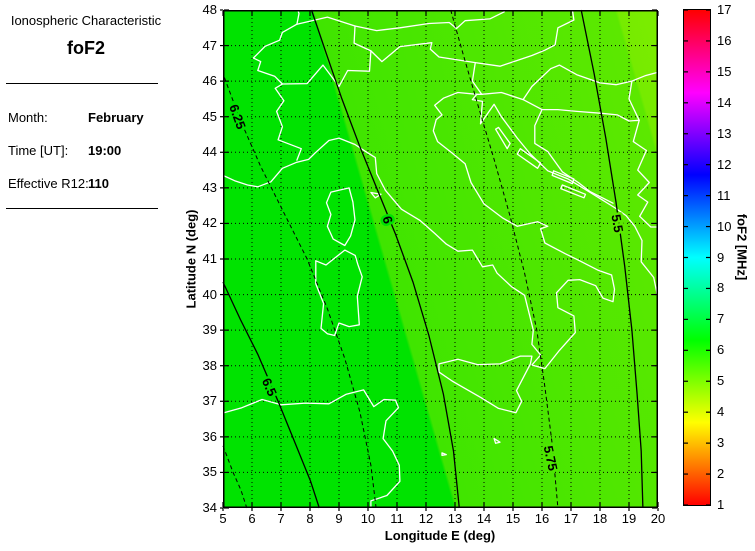  Describe the element at coordinates (252, 518) in the screenshot. I see `x-tick-label: 6` at that location.